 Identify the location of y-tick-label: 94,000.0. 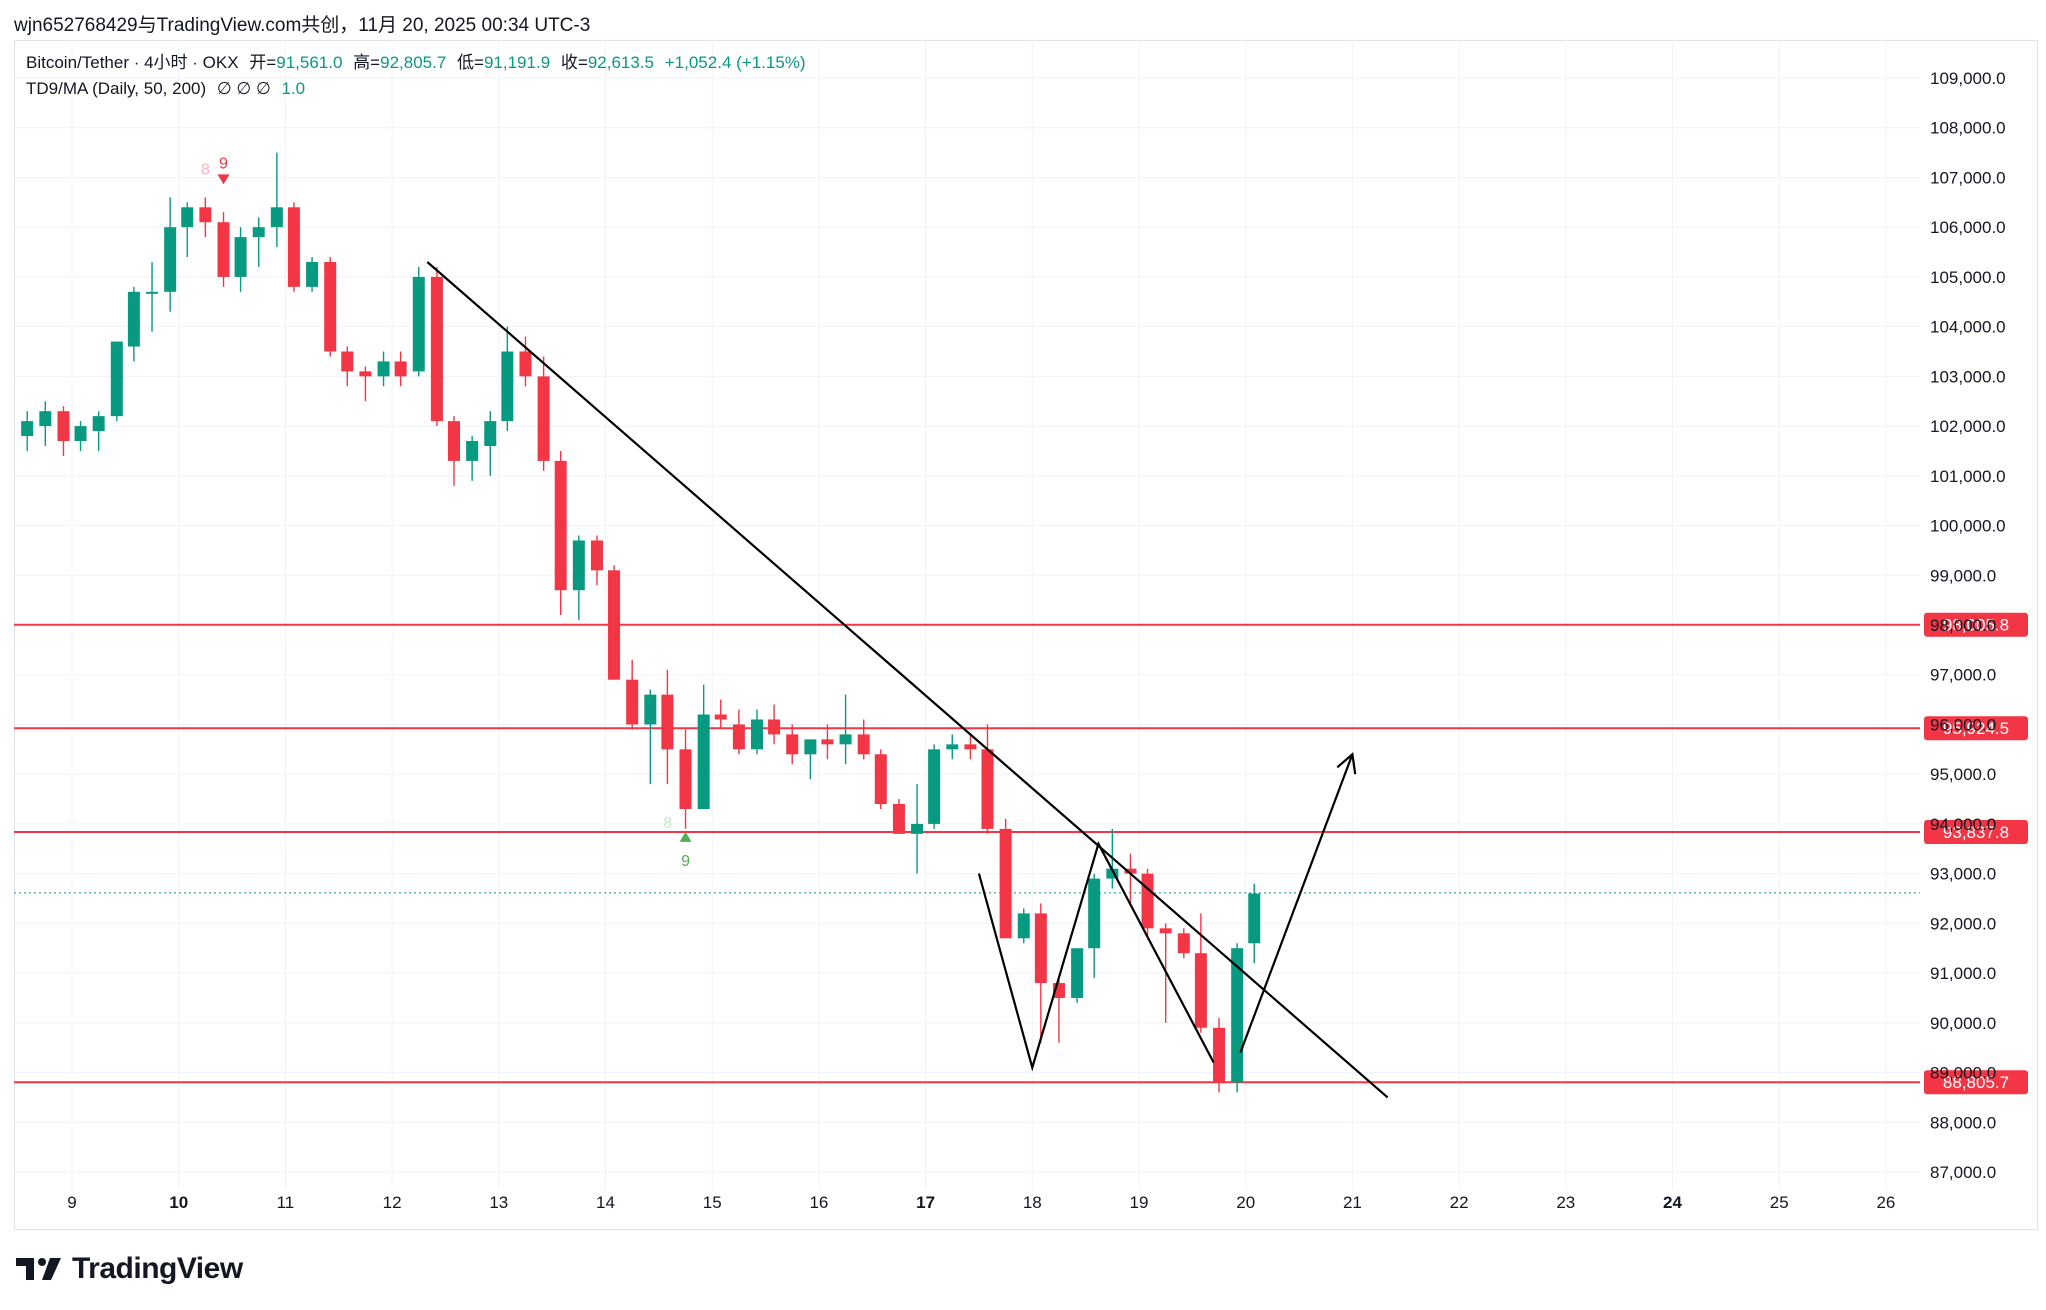
(1963, 824).